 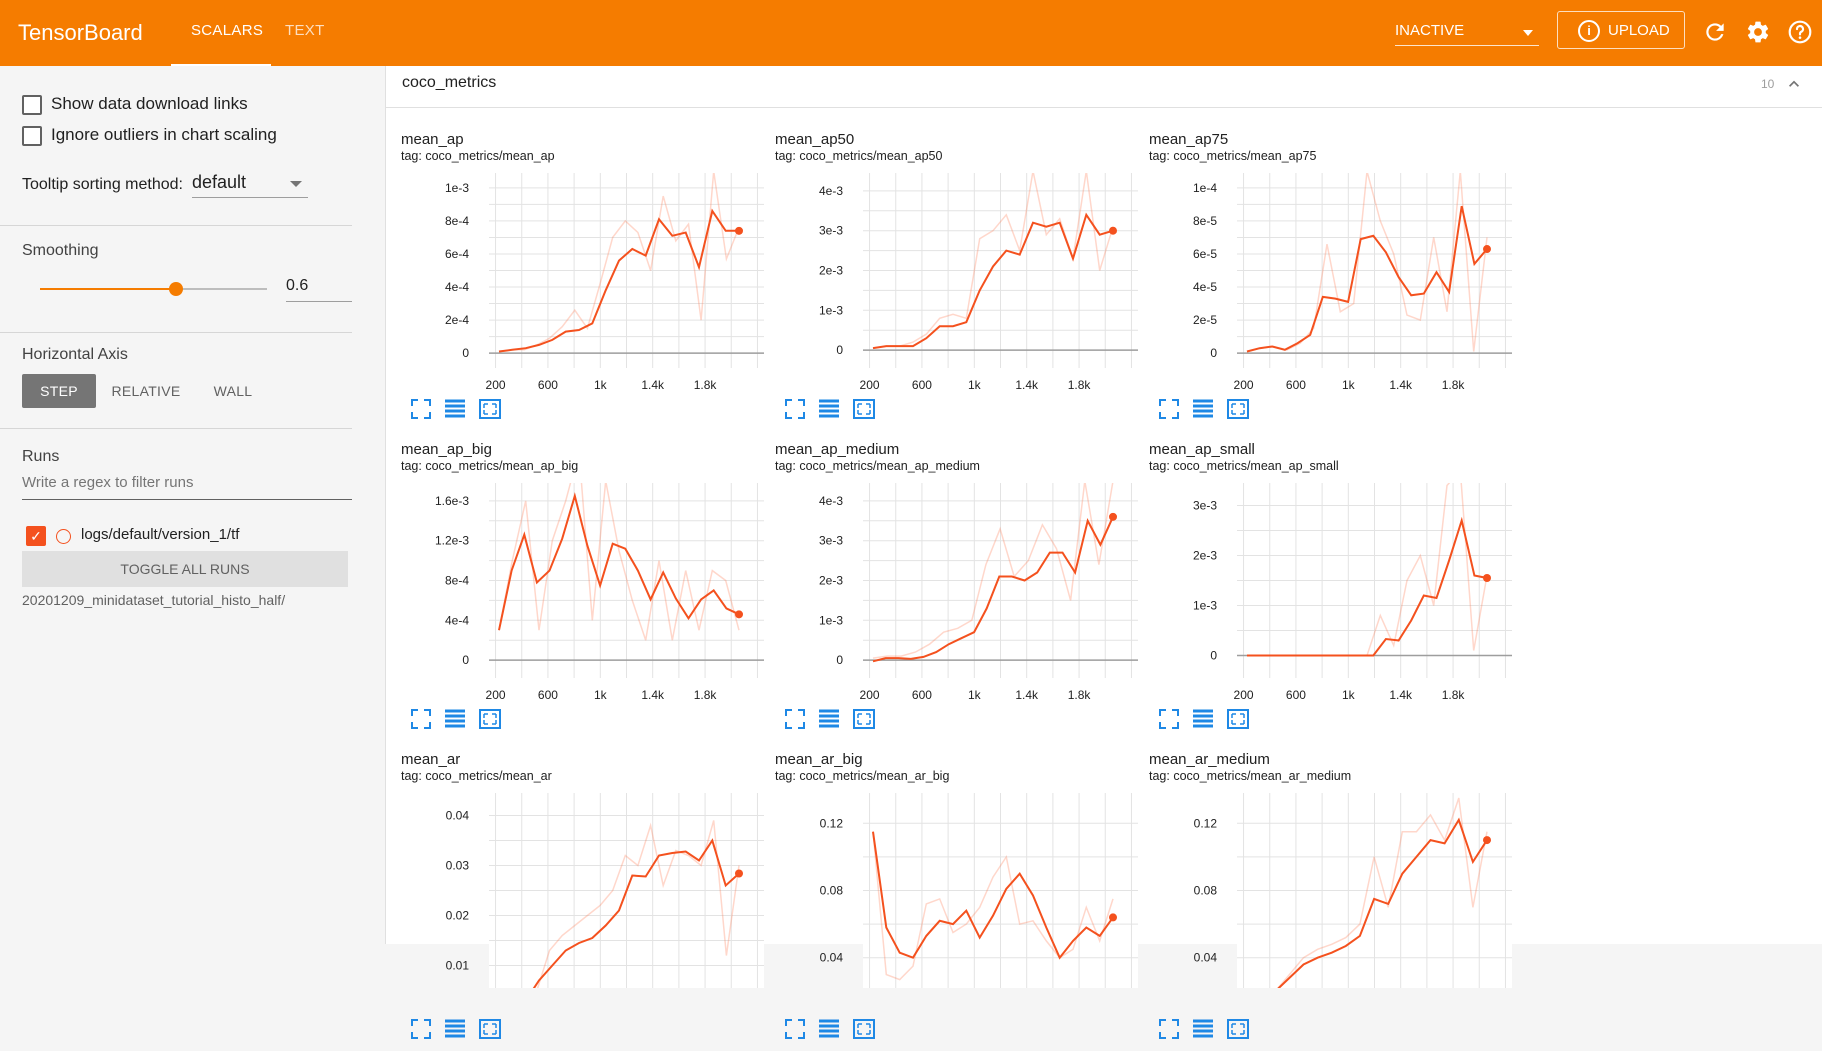 What do you see at coordinates (185, 569) in the screenshot?
I see `toggle-all-runs-button: TOGGLE ALL RUNS` at bounding box center [185, 569].